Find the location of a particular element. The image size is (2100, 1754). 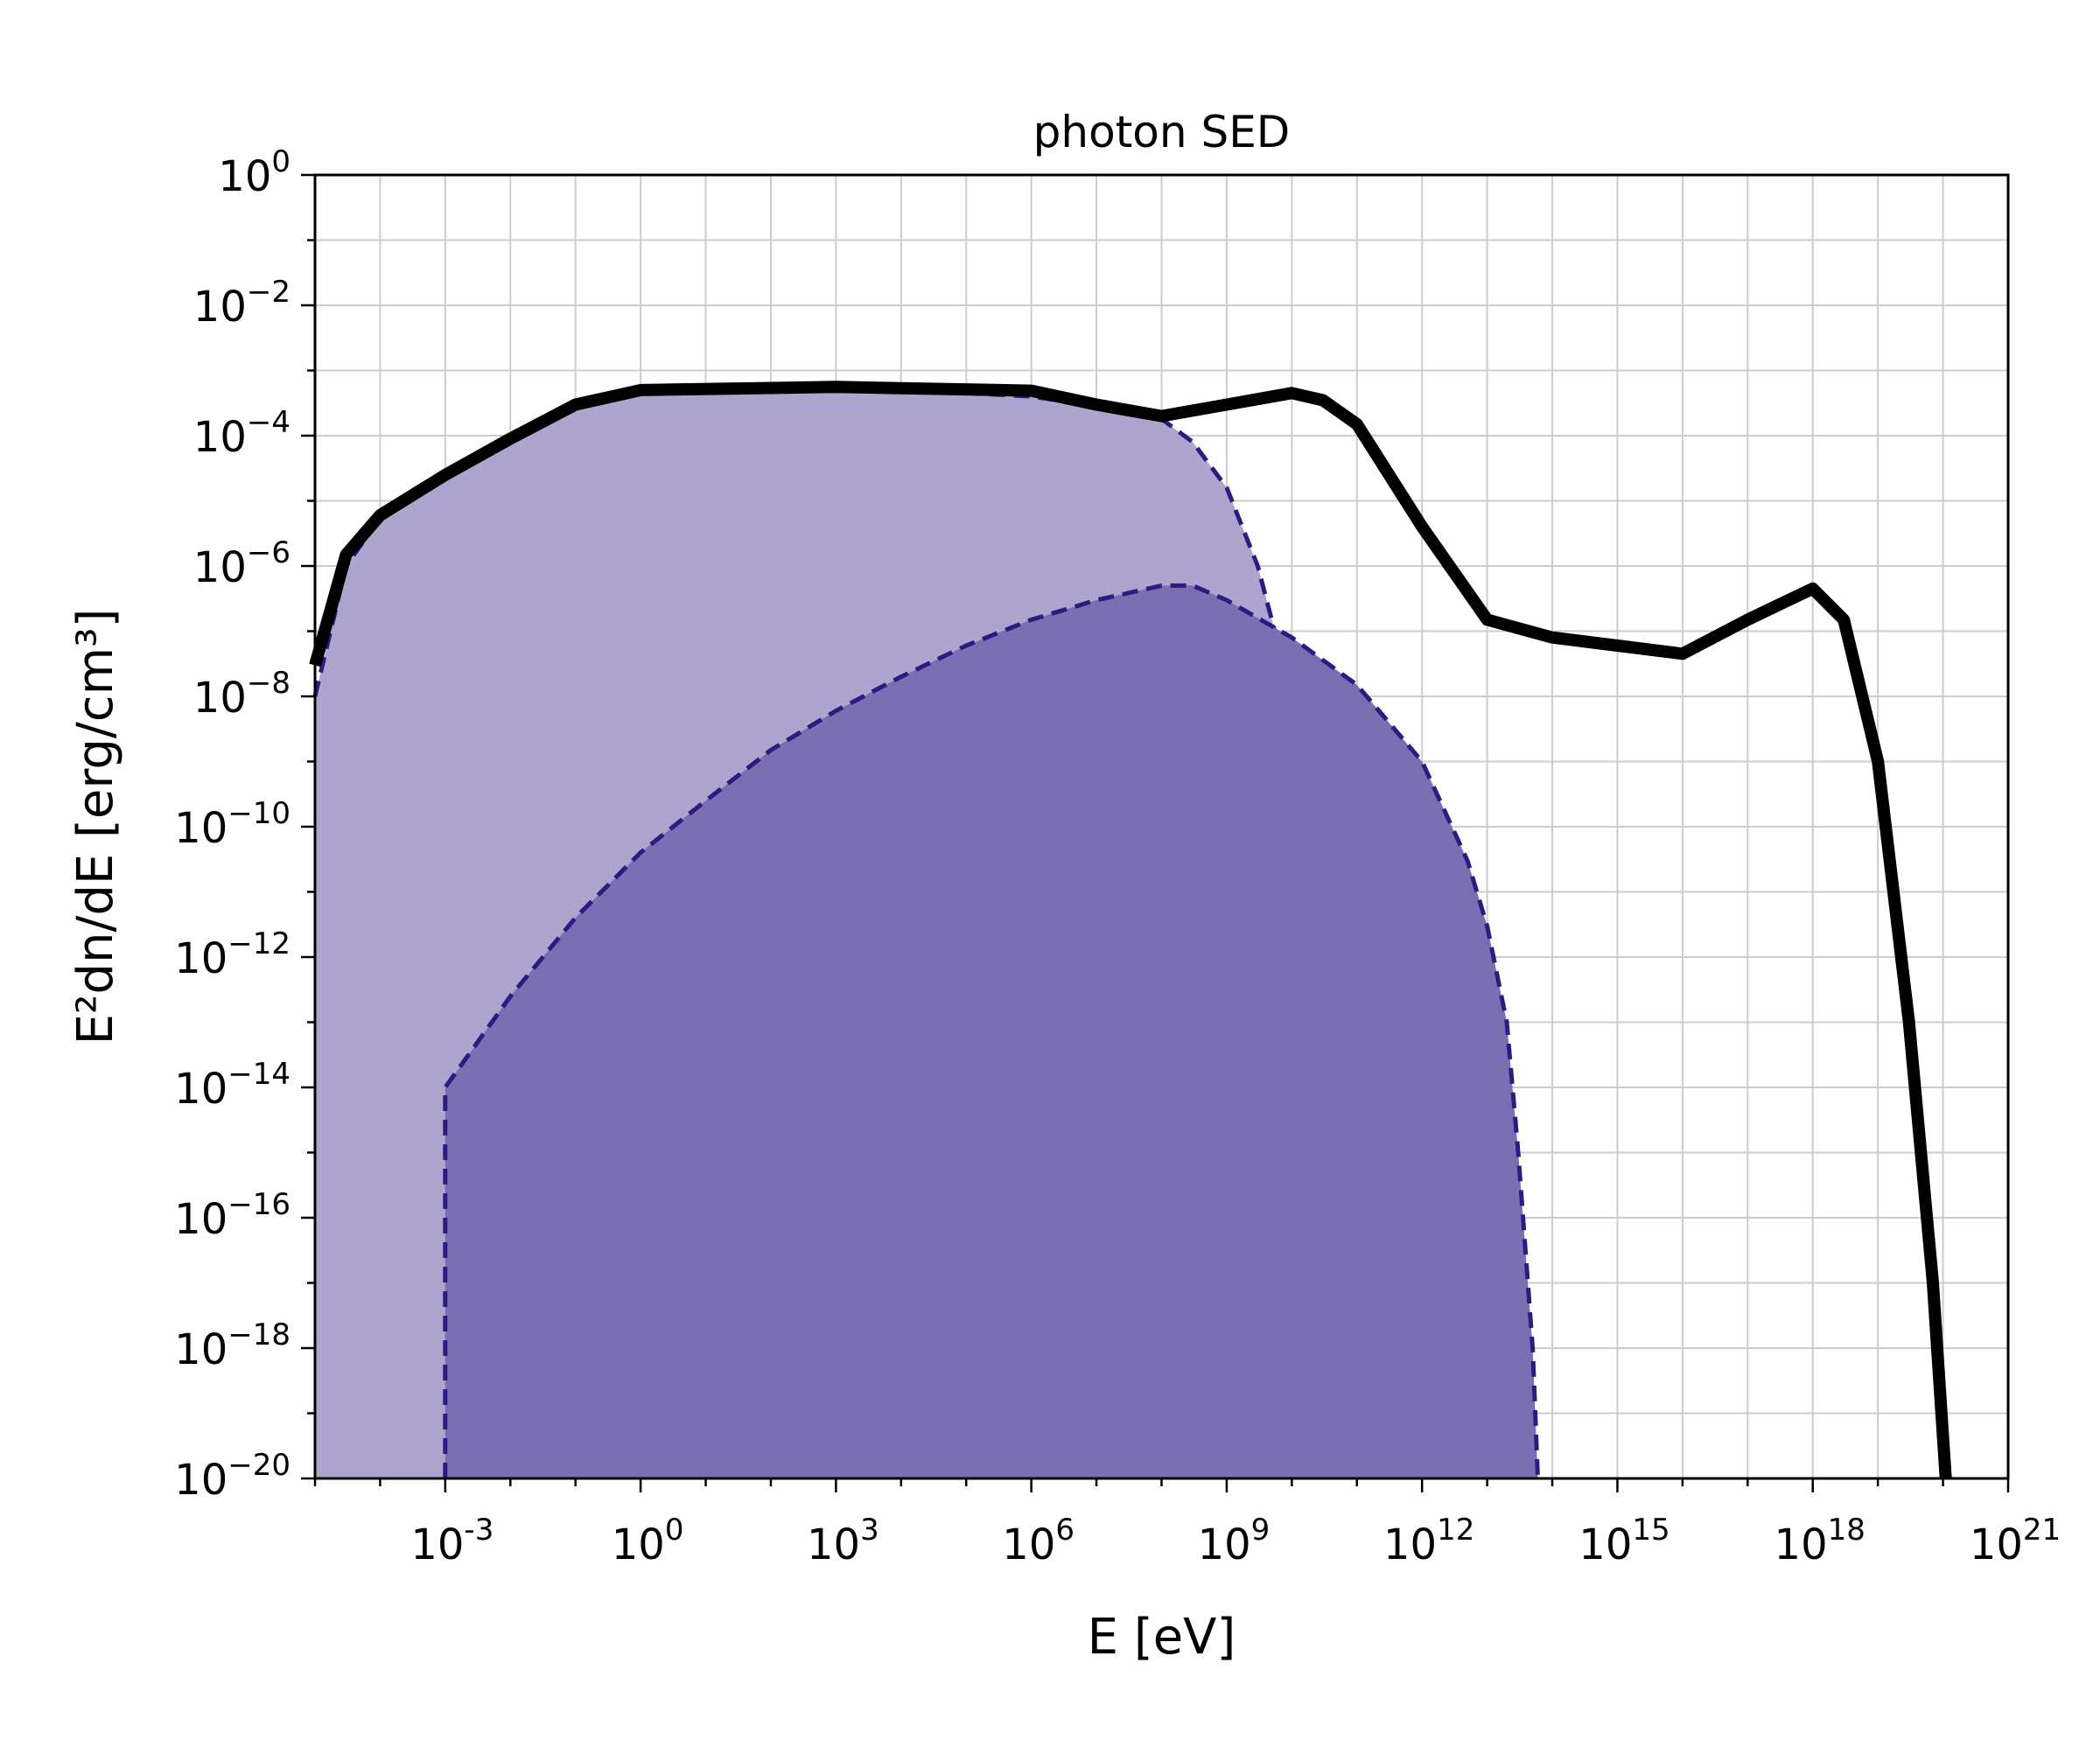

x-tick-label: 10³ is located at coordinates (843, 1541).